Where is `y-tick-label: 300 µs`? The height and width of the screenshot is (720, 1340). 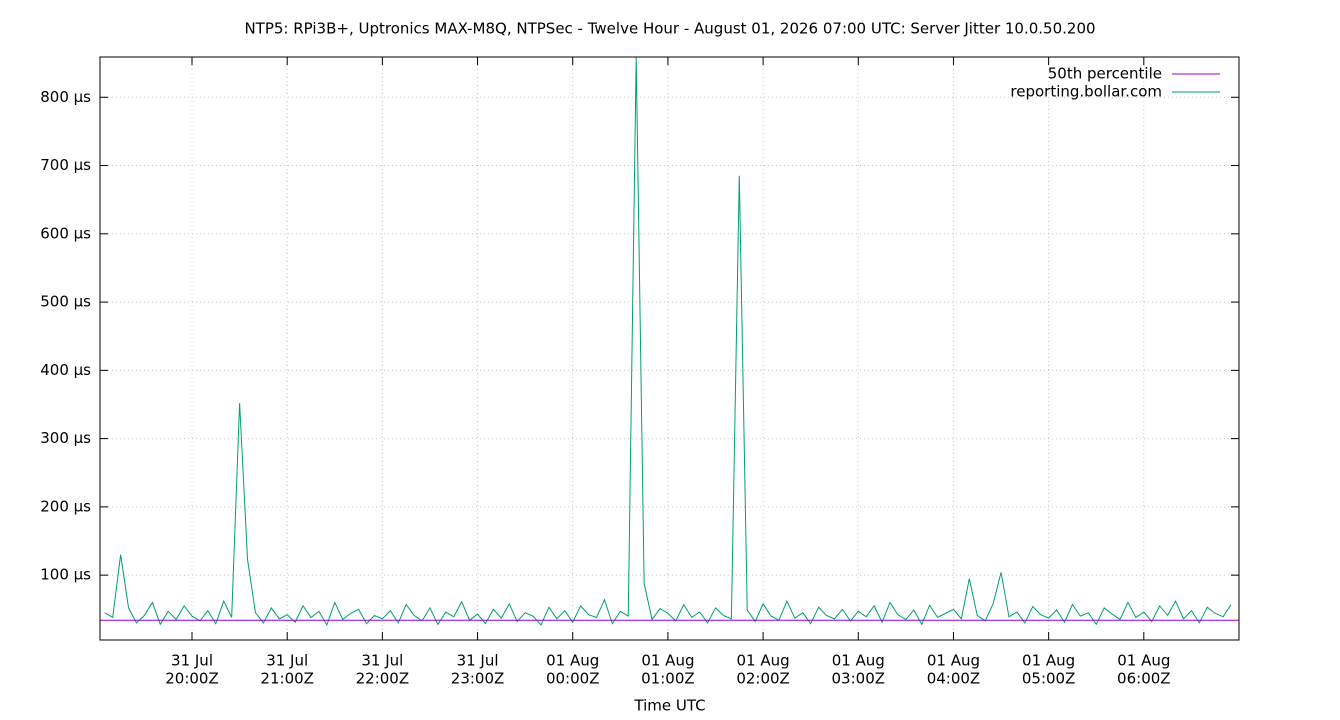 y-tick-label: 300 µs is located at coordinates (65, 438).